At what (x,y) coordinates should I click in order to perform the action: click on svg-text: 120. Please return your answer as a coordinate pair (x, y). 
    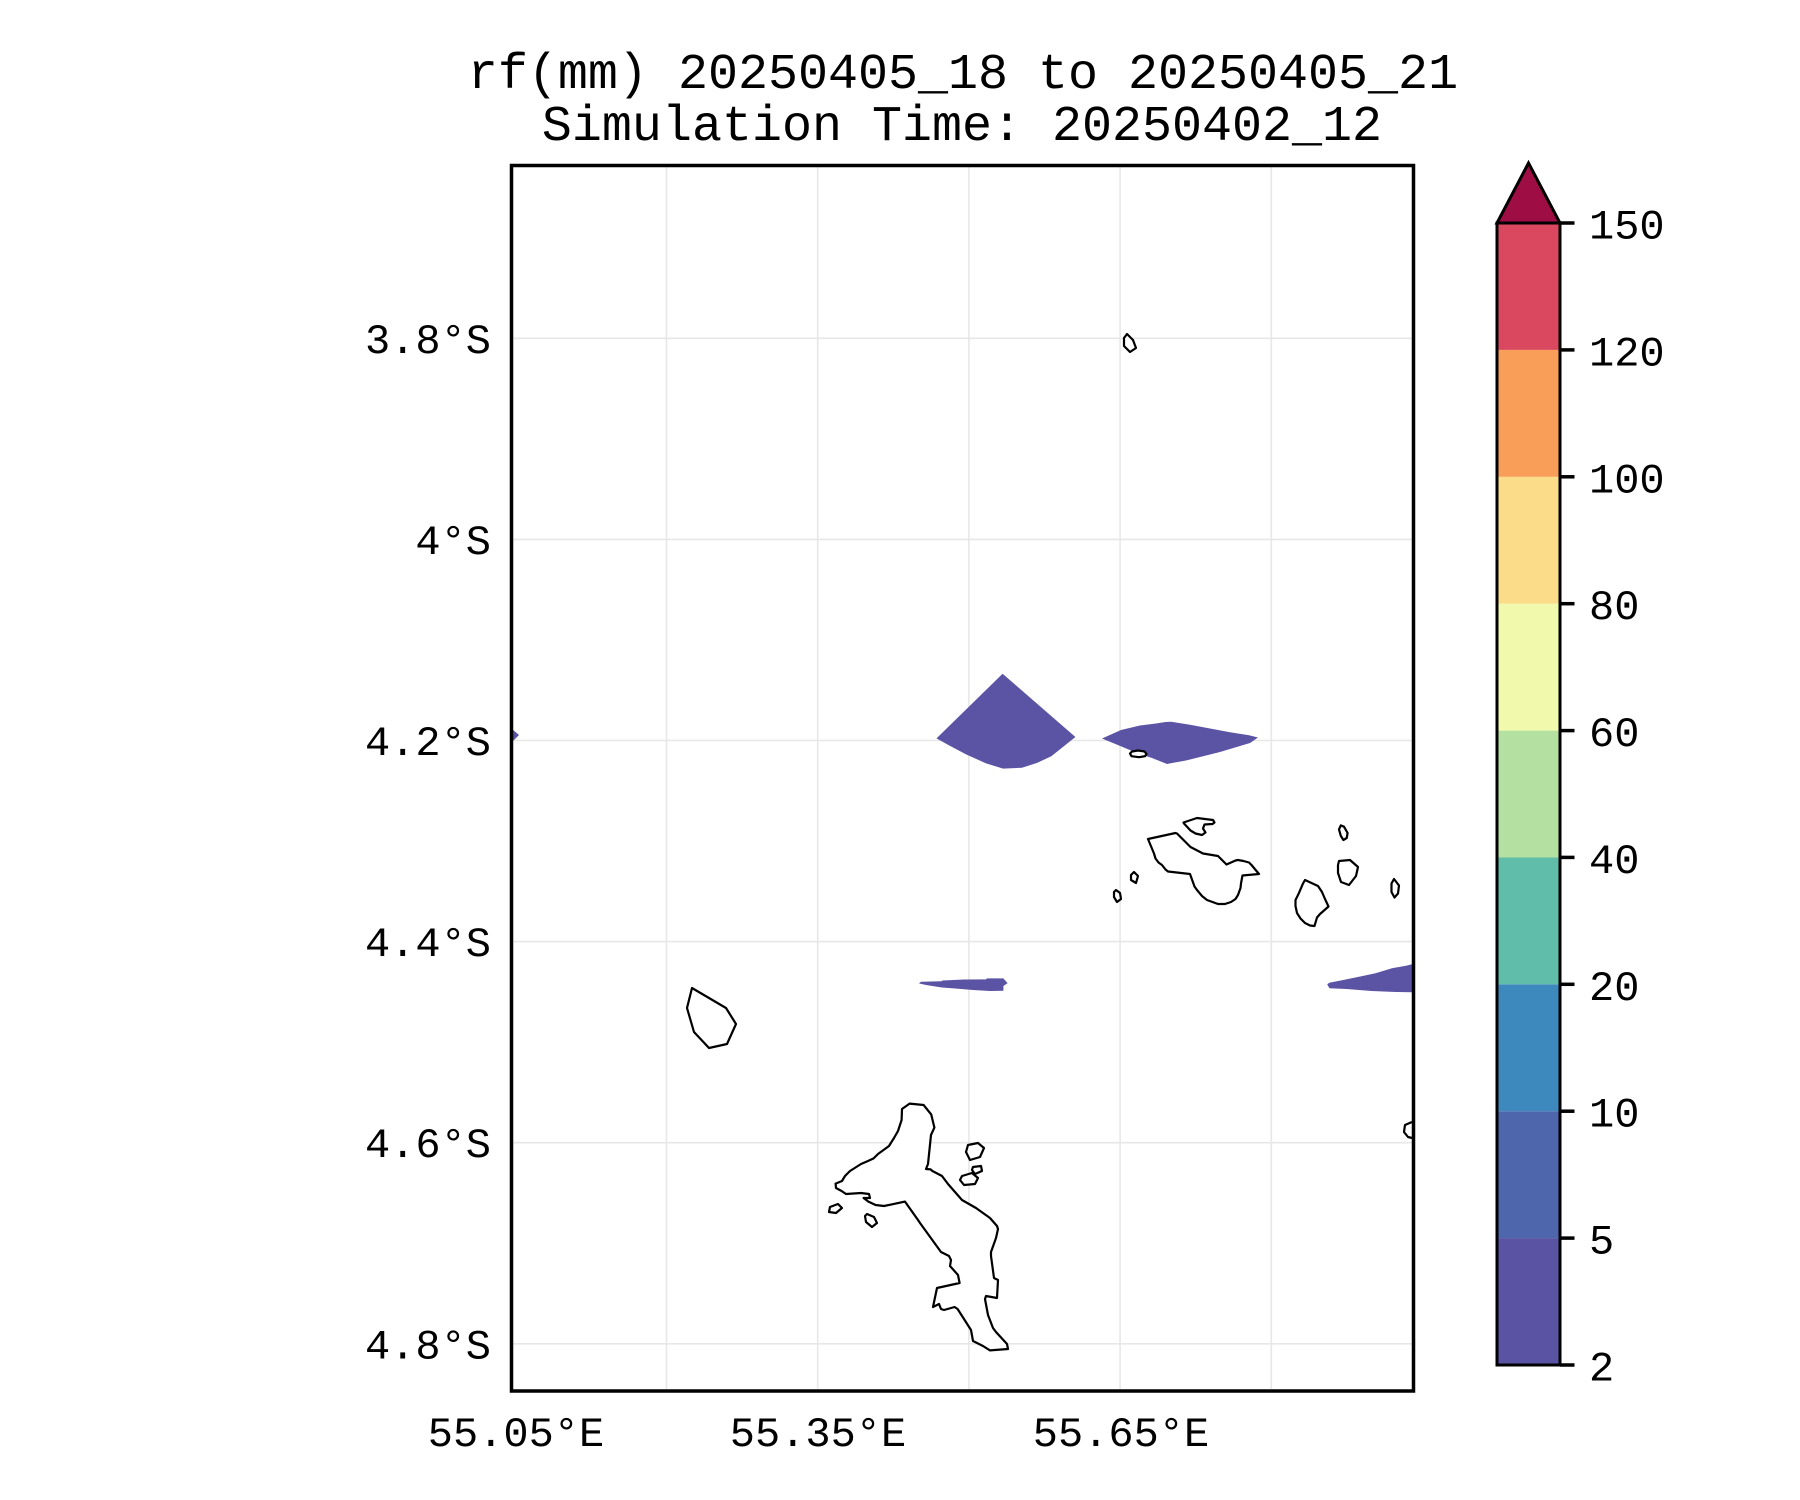
    Looking at the image, I should click on (1627, 354).